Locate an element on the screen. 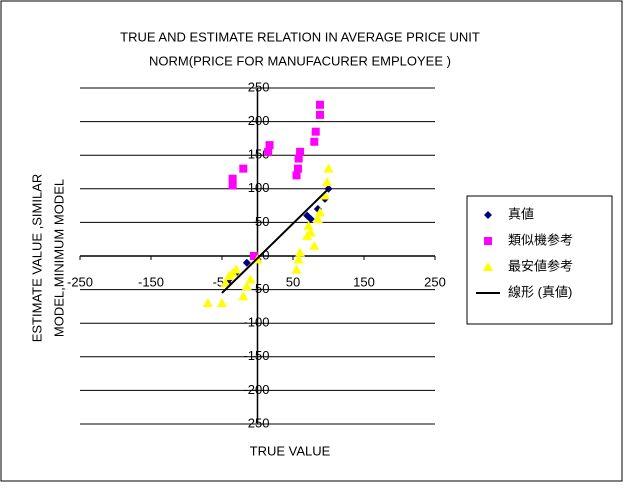 The height and width of the screenshot is (488, 624). x-tick-label: 250 is located at coordinates (435, 281).